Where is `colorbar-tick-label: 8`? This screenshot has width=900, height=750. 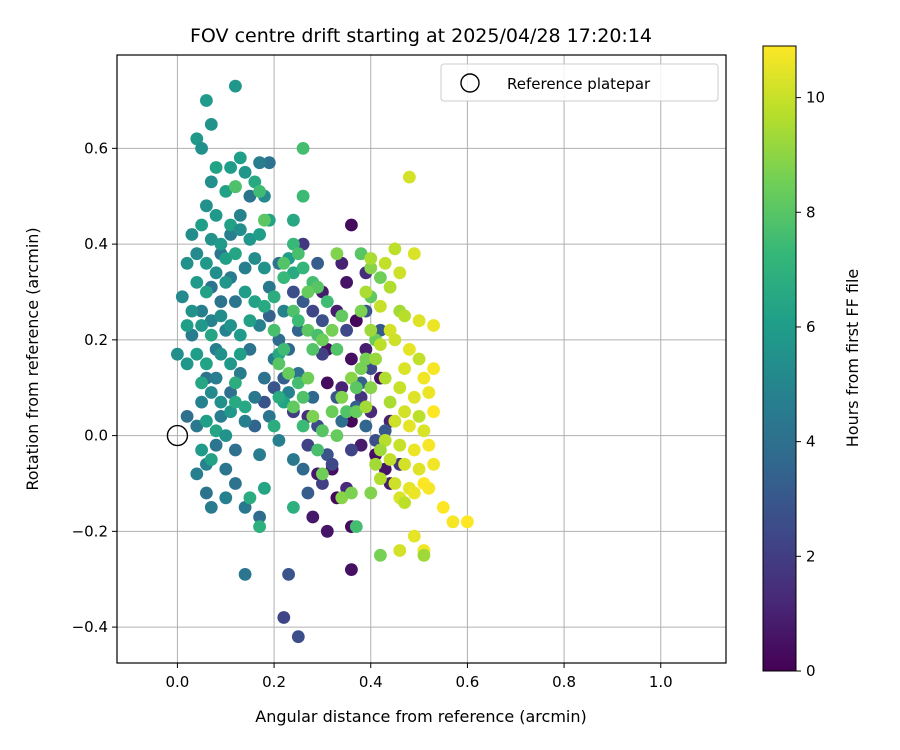 colorbar-tick-label: 8 is located at coordinates (811, 212).